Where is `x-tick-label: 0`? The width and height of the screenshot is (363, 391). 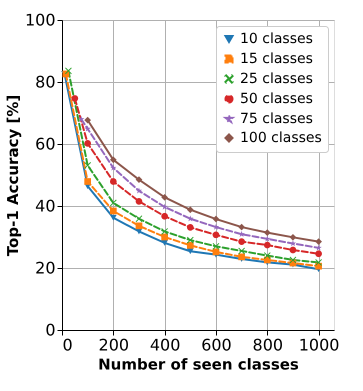 x-tick-label: 0 is located at coordinates (67, 345).